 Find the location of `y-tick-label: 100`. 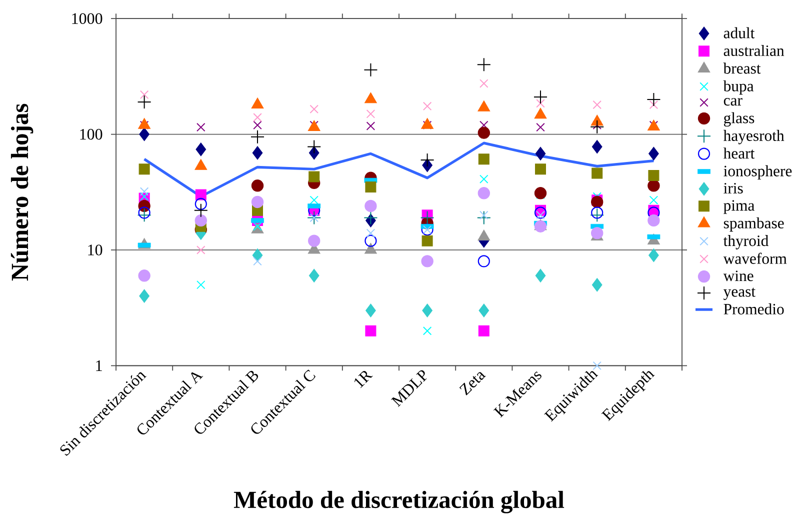

y-tick-label: 100 is located at coordinates (91, 134).